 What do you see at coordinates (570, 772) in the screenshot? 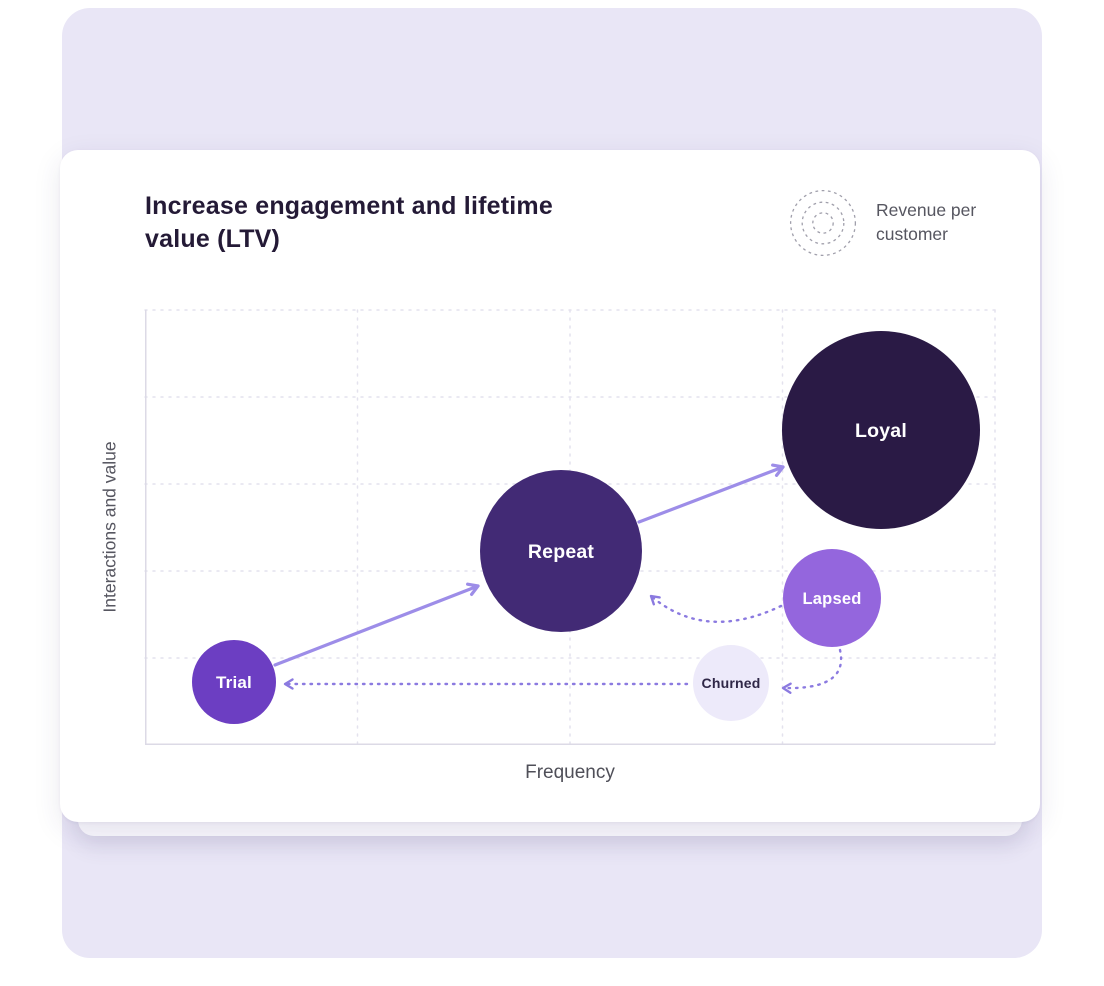
I see `x-axis-label: Frequency` at bounding box center [570, 772].